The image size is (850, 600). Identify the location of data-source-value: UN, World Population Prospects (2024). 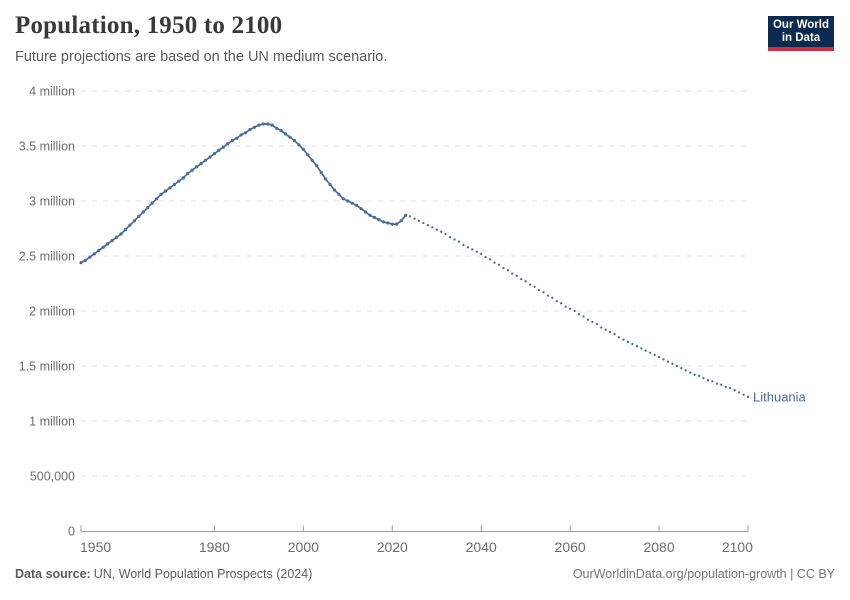
(203, 574).